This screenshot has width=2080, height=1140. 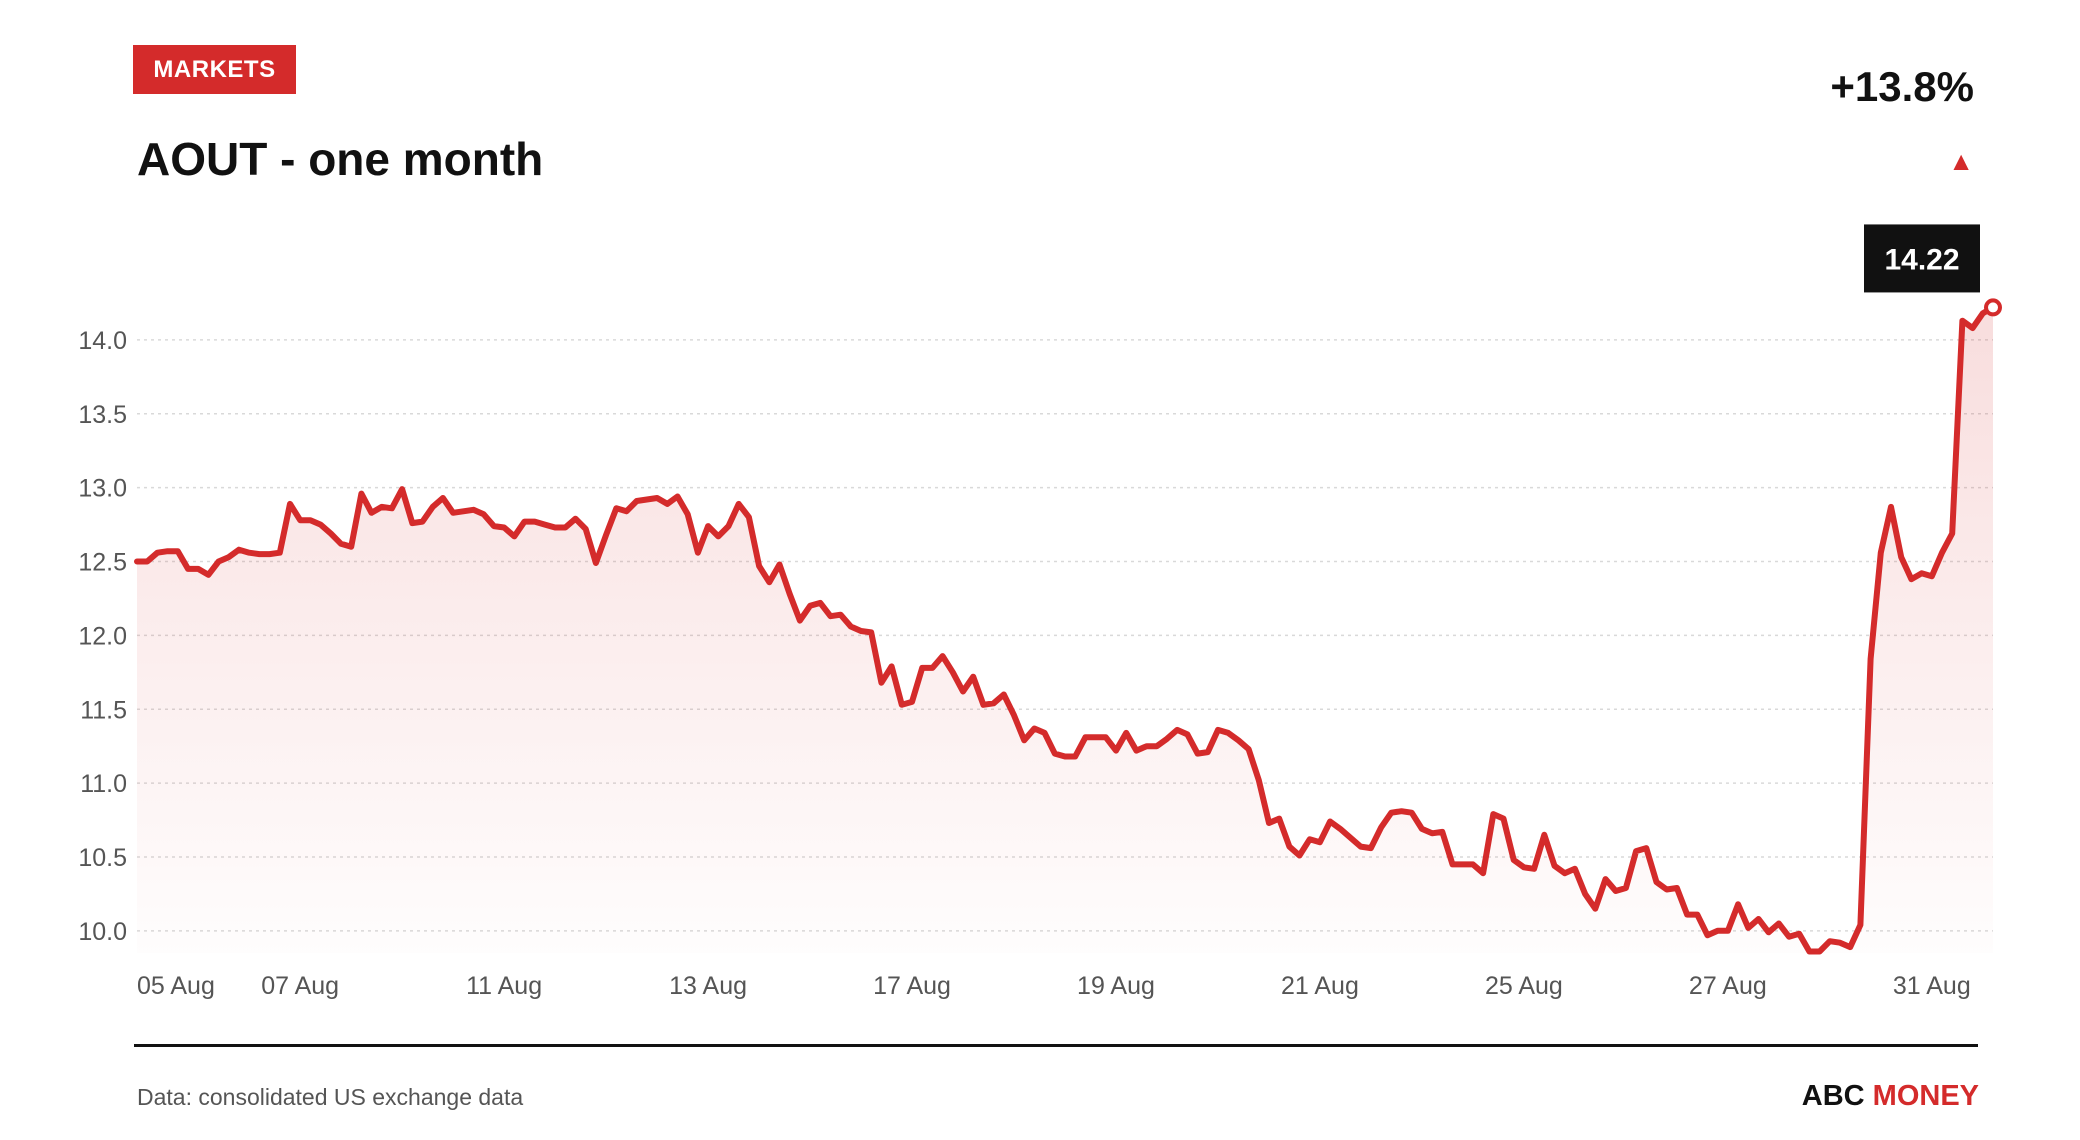 What do you see at coordinates (102, 341) in the screenshot?
I see `y-tick-label: 14.0` at bounding box center [102, 341].